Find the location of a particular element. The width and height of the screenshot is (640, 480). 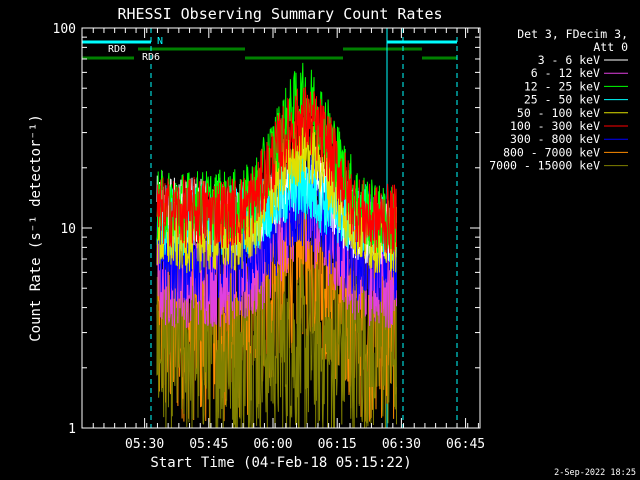

n-flag-label: N is located at coordinates (160, 41).